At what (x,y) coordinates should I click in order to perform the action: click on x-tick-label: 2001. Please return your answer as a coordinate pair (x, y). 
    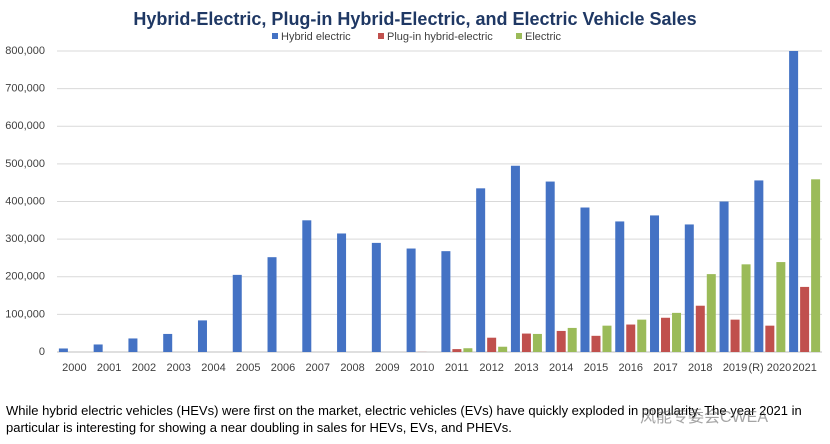
    Looking at the image, I should click on (109, 368).